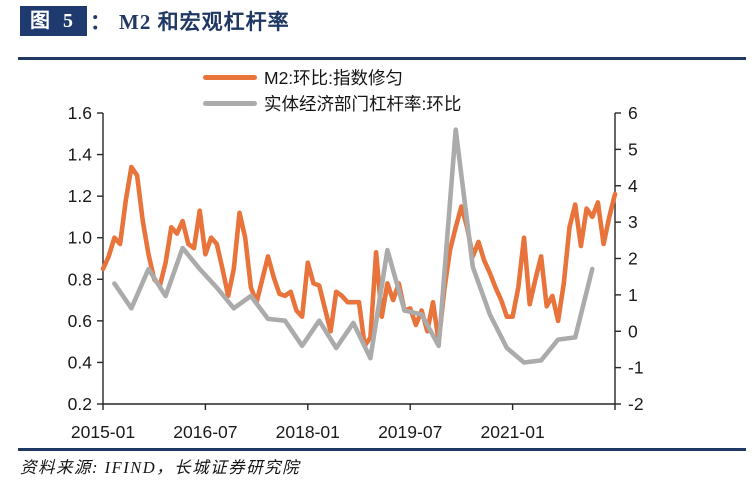 This screenshot has height=481, width=752. I want to click on legend-label-0: M2:环比:指数修匀, so click(334, 77).